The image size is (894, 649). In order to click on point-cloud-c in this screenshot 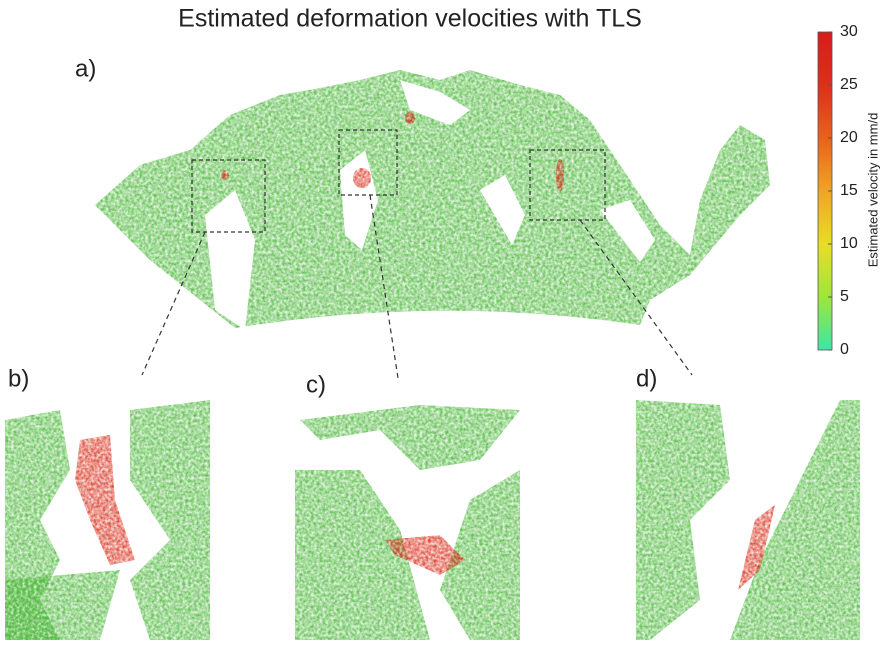, I will do `click(407, 522)`.